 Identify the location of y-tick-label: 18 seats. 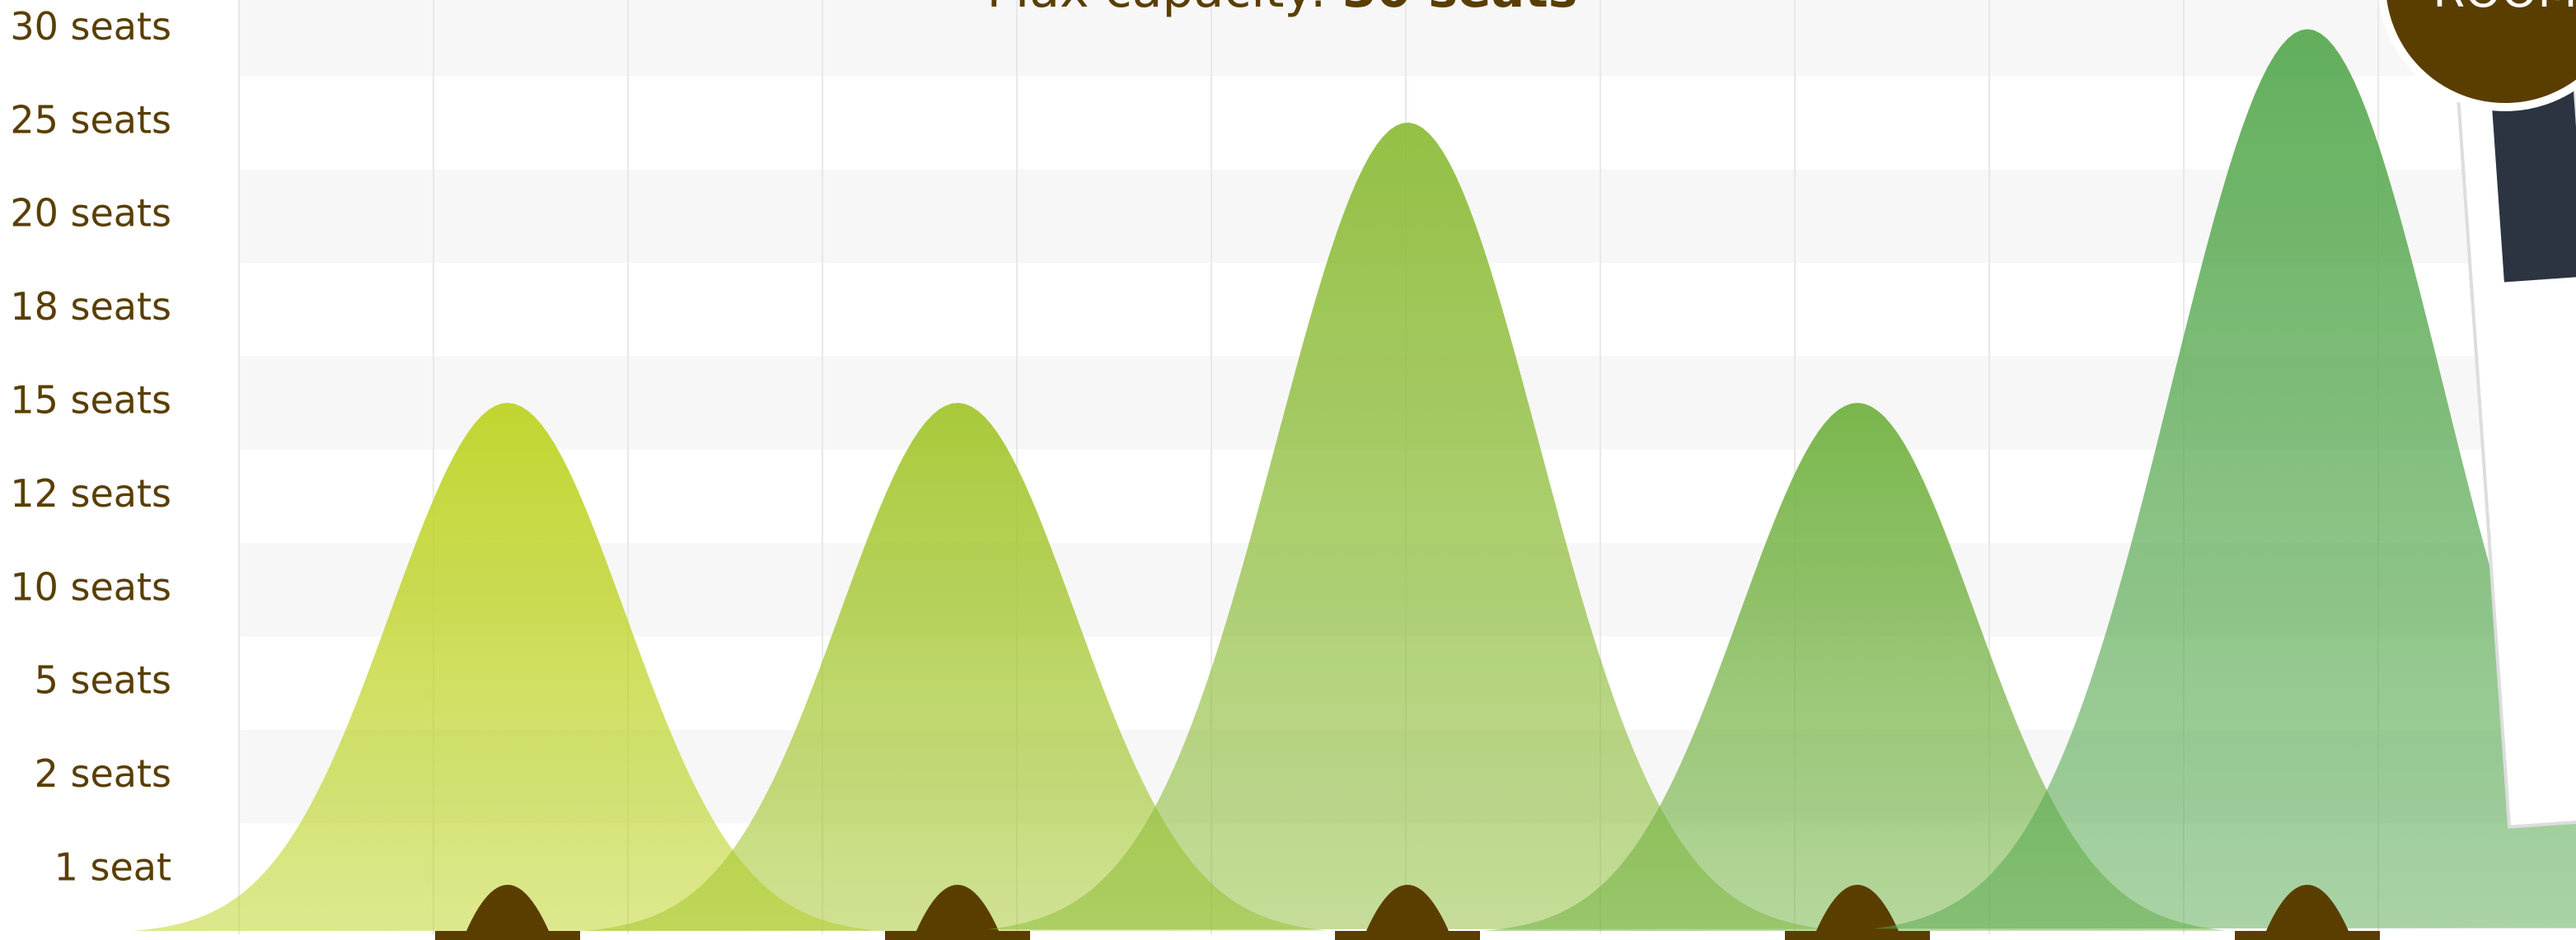
(90, 306).